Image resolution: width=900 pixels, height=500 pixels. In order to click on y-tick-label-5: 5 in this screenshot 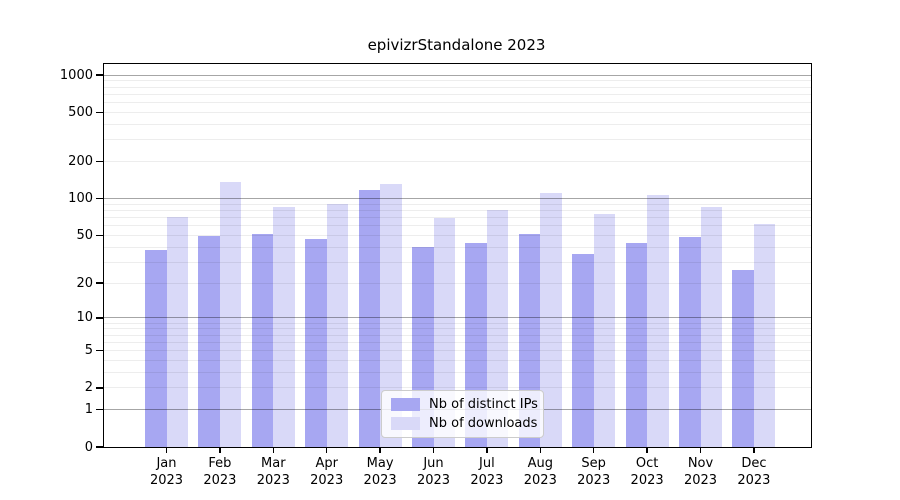, I will do `click(88, 351)`.